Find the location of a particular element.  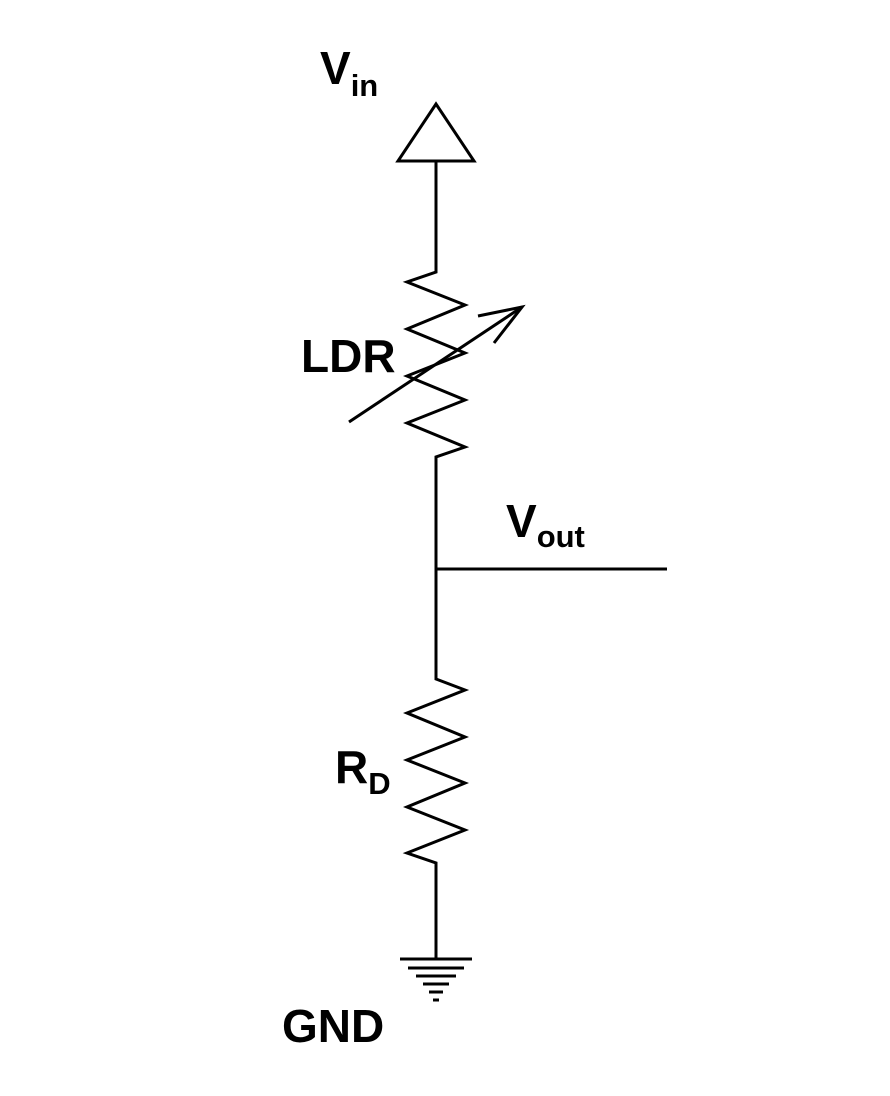

vout-label-sub: out is located at coordinates (561, 536).